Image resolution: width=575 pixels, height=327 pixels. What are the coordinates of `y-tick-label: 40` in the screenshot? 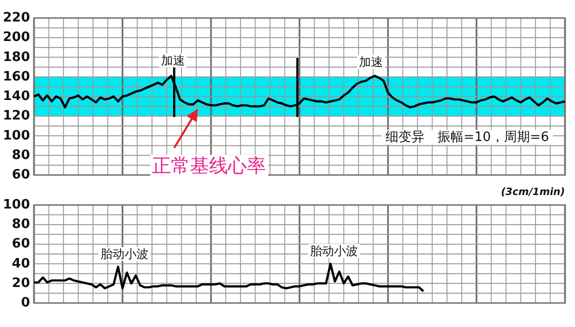 It's located at (21, 264).